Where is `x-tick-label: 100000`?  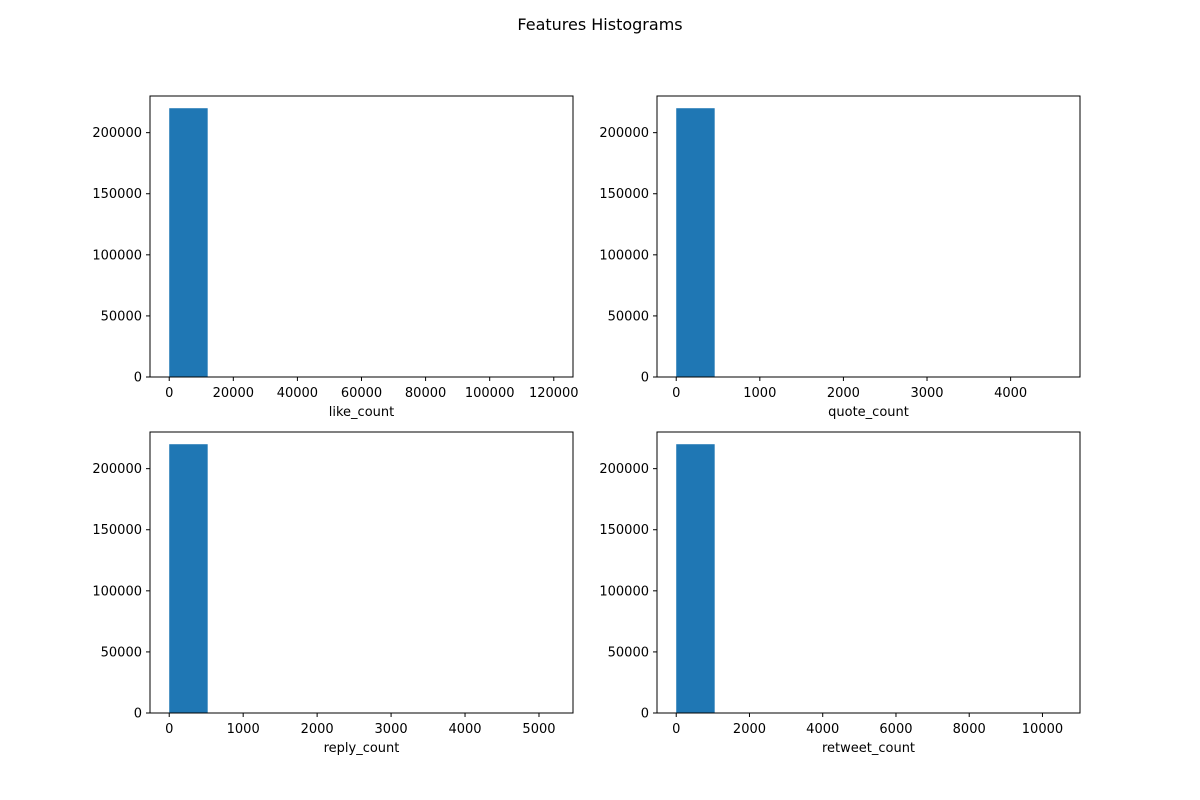 x-tick-label: 100000 is located at coordinates (490, 393).